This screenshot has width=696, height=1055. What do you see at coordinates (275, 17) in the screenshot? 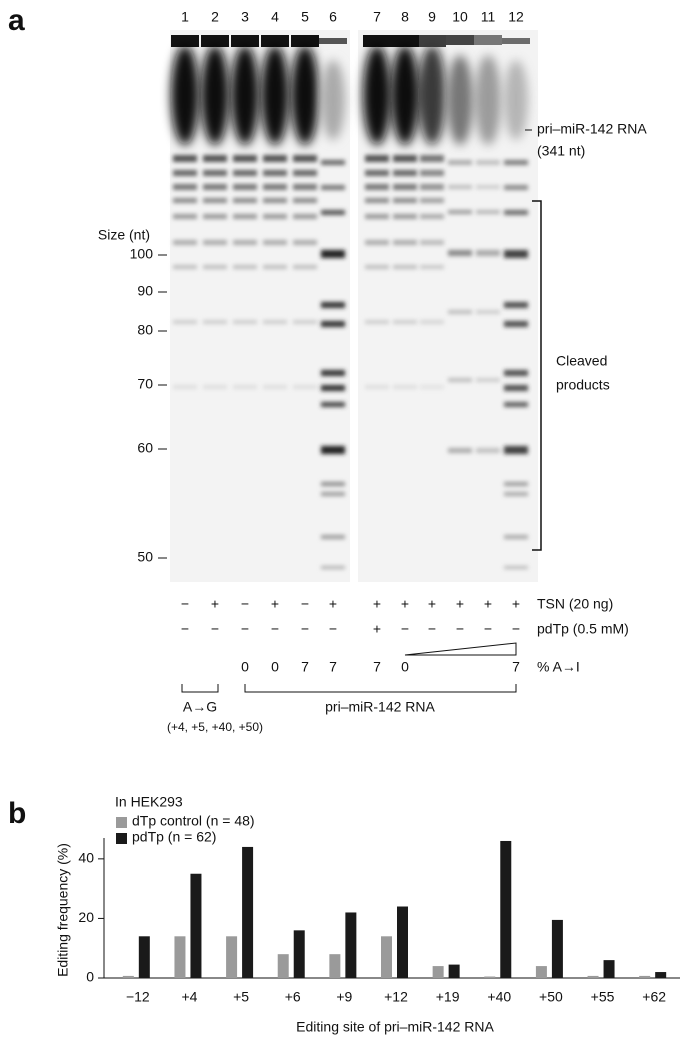
I see `lane-number: 4` at bounding box center [275, 17].